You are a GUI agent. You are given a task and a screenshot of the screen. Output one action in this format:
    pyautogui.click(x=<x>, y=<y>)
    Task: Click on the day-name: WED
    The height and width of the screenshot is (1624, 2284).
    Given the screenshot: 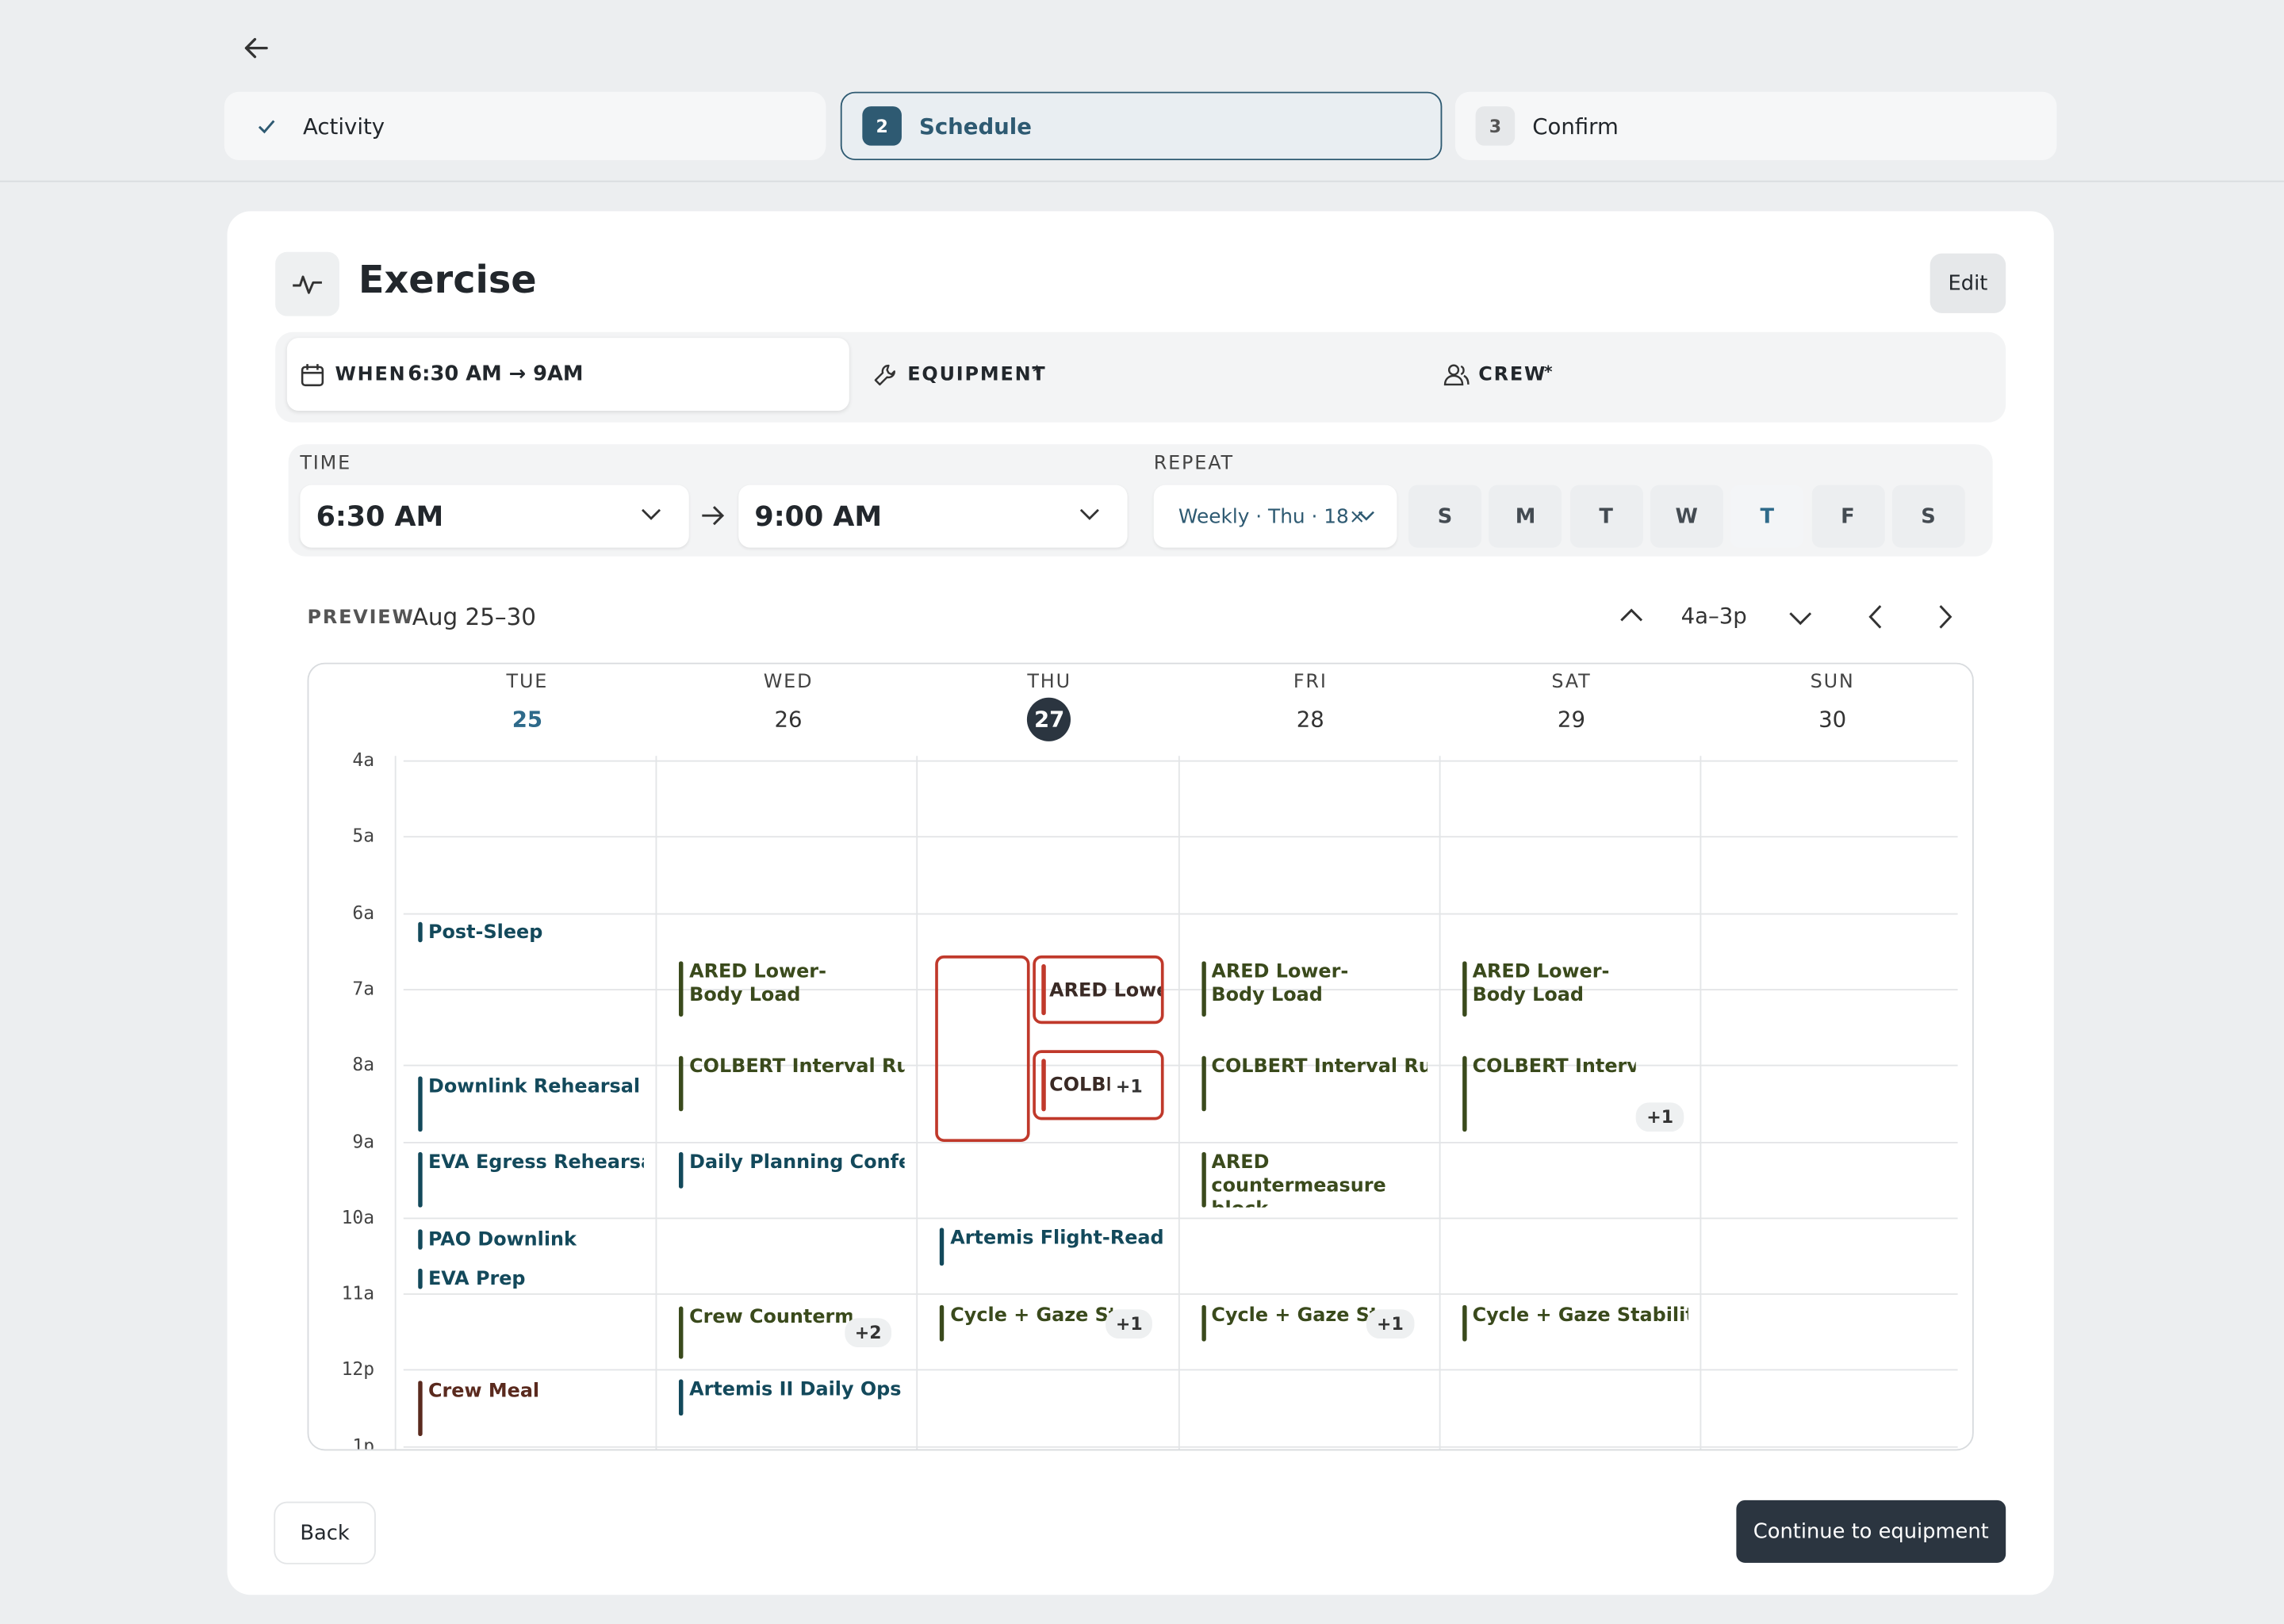 What is the action you would take?
    pyautogui.click(x=788, y=682)
    